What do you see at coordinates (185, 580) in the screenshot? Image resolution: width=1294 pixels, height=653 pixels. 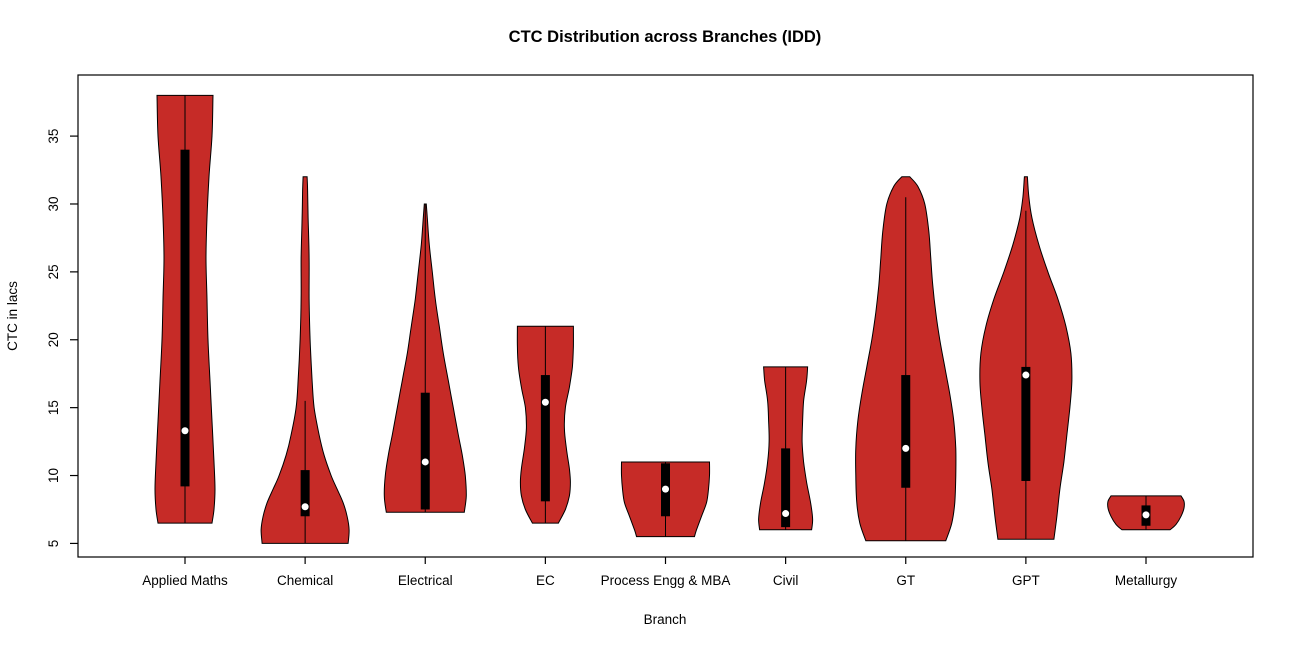 I see `x-category-label: Applied Maths` at bounding box center [185, 580].